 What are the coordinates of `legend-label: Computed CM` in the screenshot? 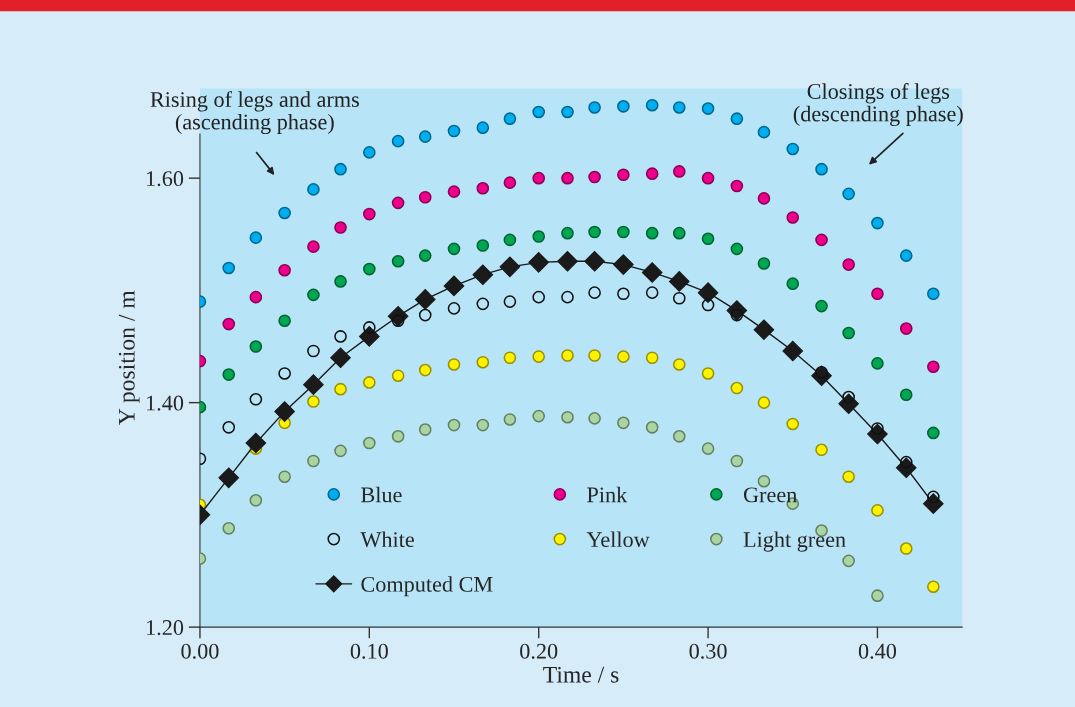 It's located at (427, 586).